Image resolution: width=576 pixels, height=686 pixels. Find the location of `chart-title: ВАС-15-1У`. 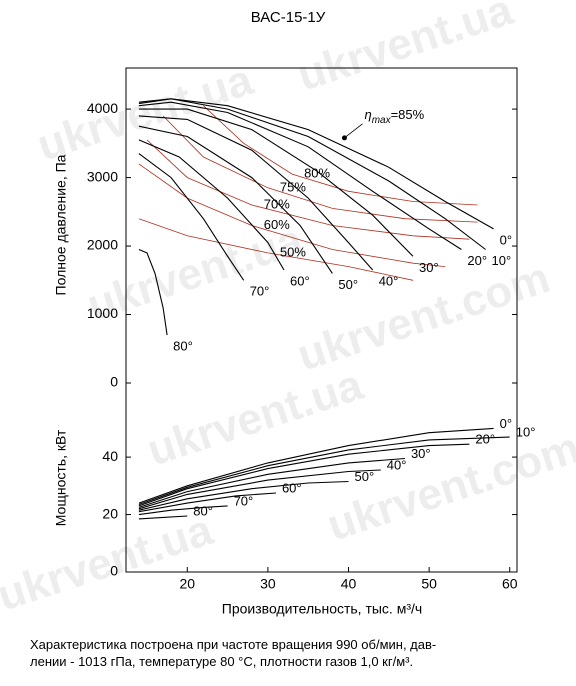

chart-title: ВАС-15-1У is located at coordinates (288, 17).